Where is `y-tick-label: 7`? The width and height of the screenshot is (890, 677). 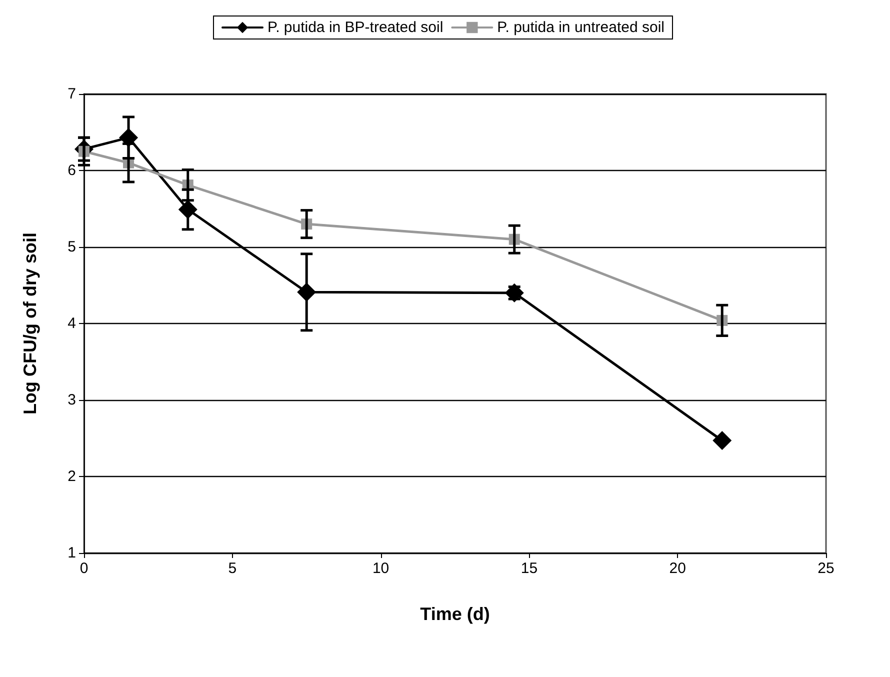
y-tick-label: 7 is located at coordinates (72, 94).